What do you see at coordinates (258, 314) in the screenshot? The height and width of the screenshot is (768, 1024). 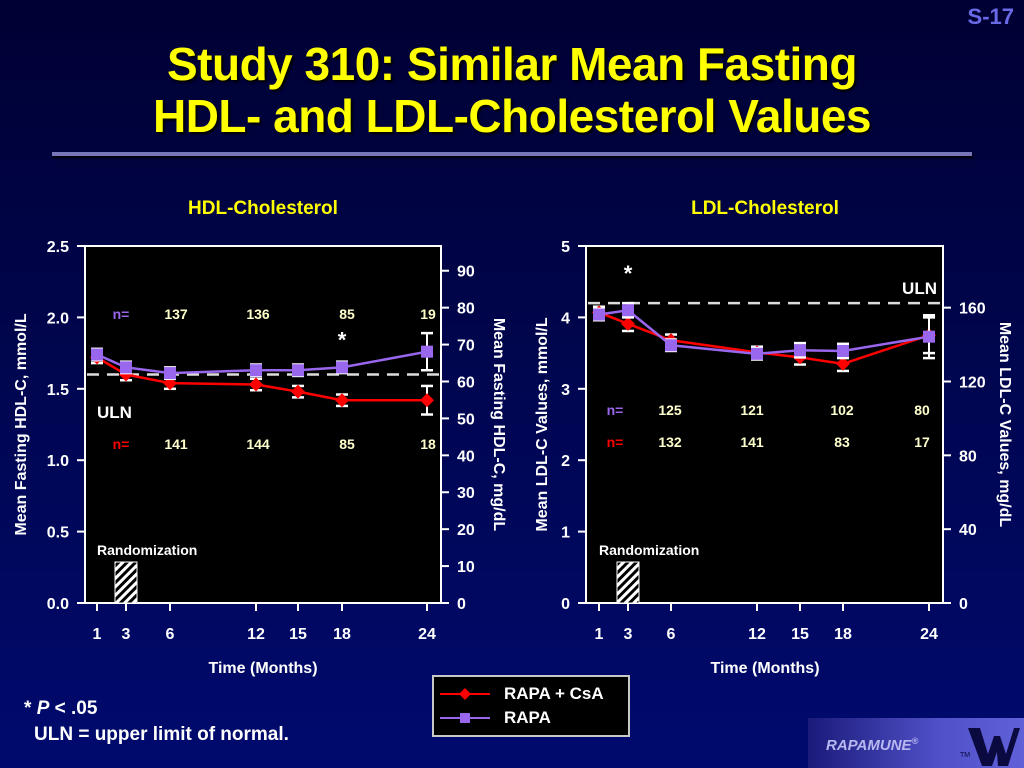 I see `hdl-n-value: 136` at bounding box center [258, 314].